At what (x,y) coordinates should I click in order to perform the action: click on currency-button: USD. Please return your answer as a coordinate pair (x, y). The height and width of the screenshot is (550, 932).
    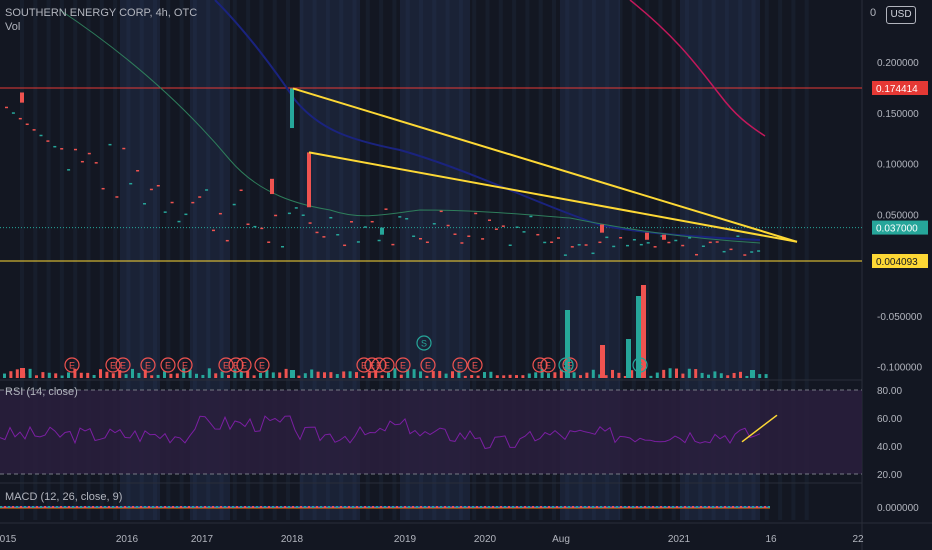
    Looking at the image, I should click on (901, 15).